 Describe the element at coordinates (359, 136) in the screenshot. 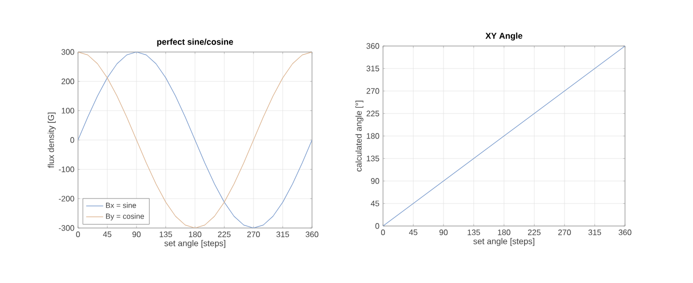

I see `y-axis-title: calculated angle [°]` at that location.